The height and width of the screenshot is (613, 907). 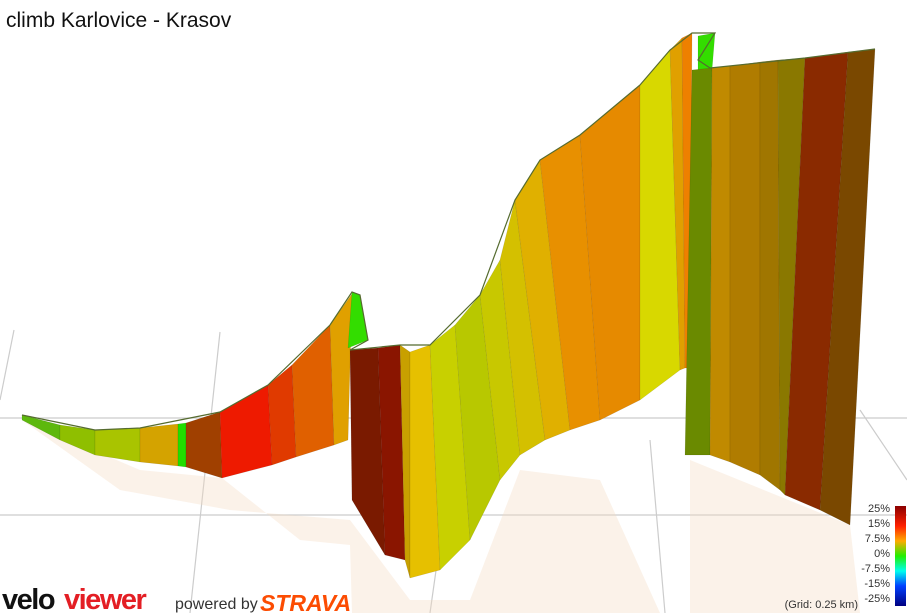 What do you see at coordinates (900, 556) in the screenshot?
I see `color-scale` at bounding box center [900, 556].